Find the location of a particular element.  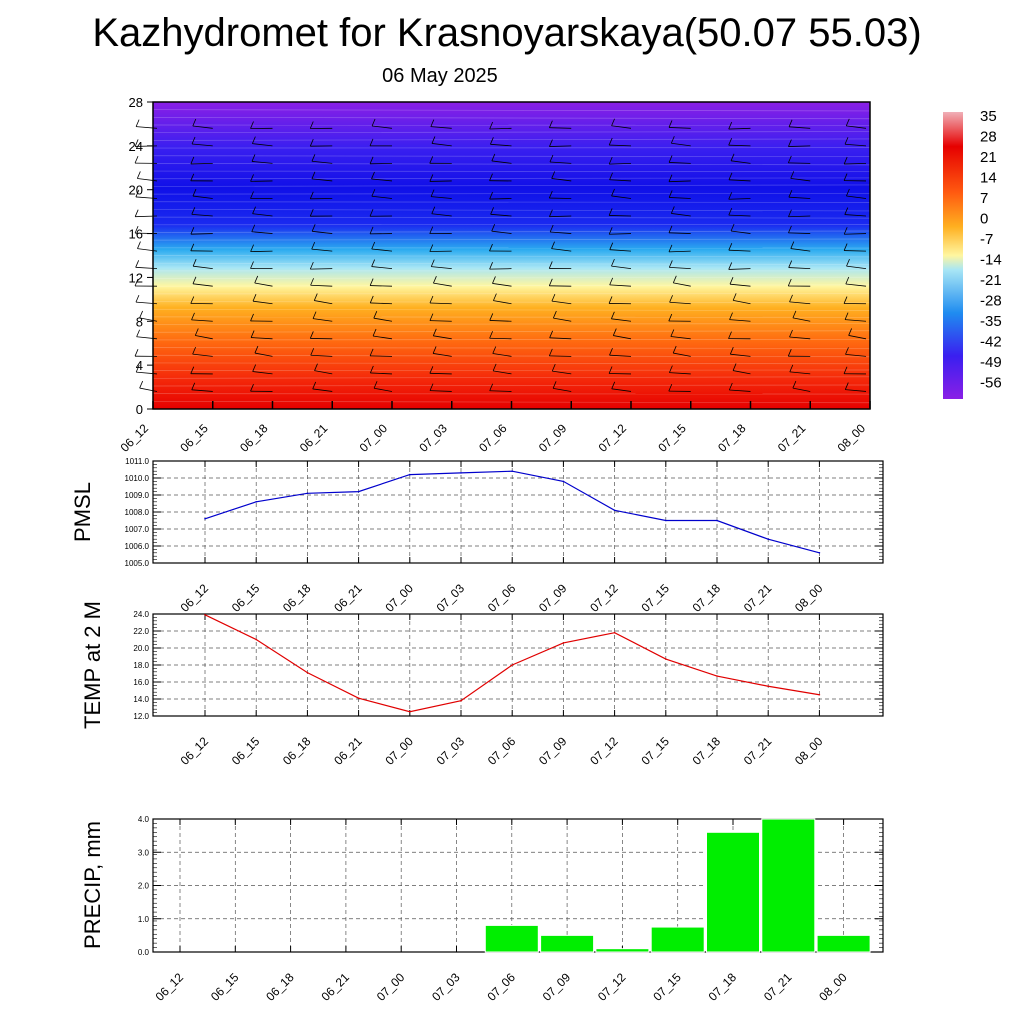

colorbar-label: -49 is located at coordinates (991, 362).